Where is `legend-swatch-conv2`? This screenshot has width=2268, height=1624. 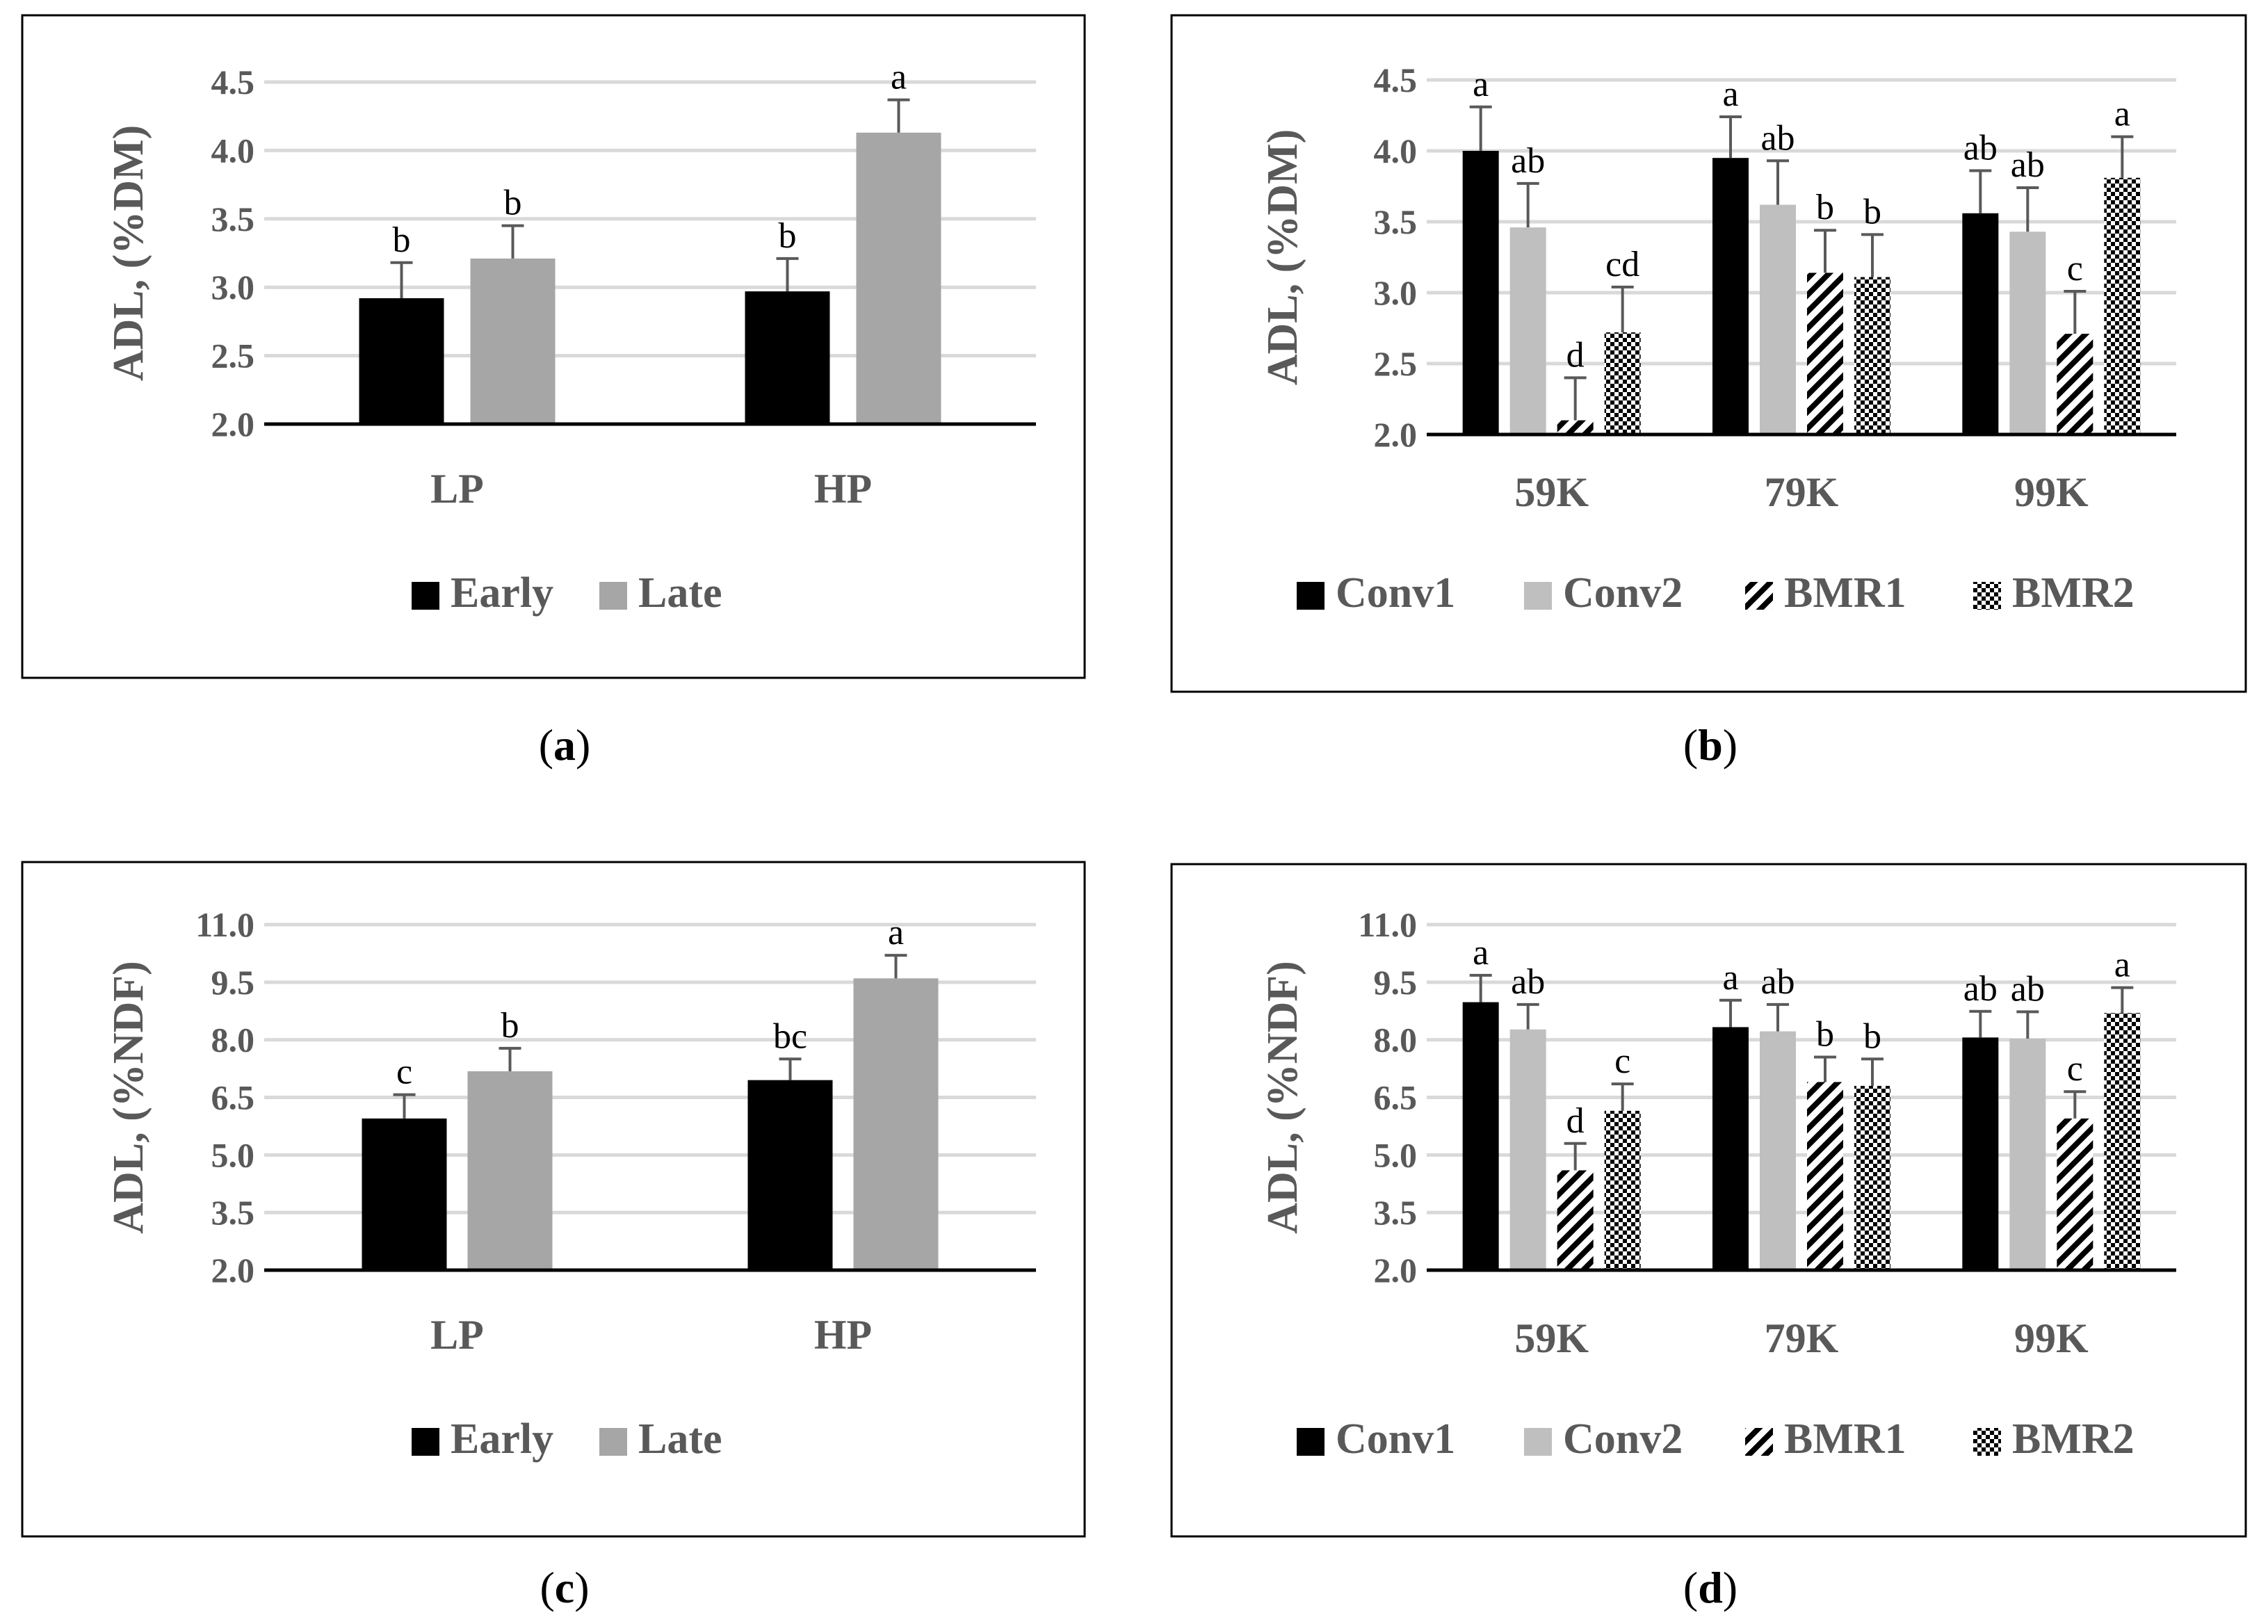
legend-swatch-conv2 is located at coordinates (1538, 596).